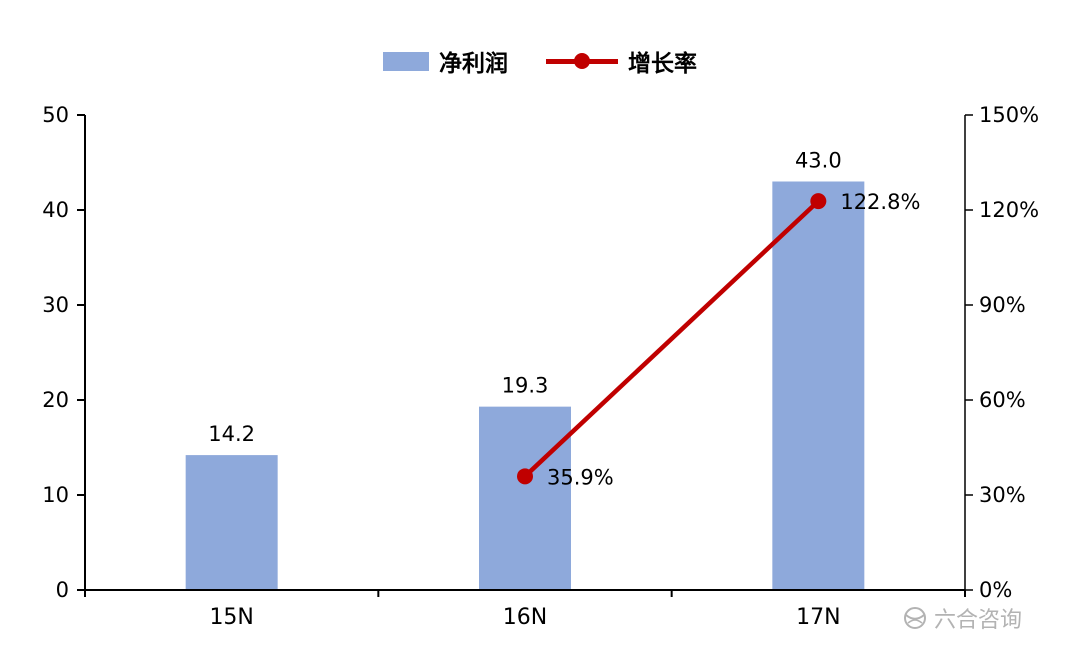  Describe the element at coordinates (977, 620) in the screenshot. I see `watermark-text: 六合咨询` at that location.